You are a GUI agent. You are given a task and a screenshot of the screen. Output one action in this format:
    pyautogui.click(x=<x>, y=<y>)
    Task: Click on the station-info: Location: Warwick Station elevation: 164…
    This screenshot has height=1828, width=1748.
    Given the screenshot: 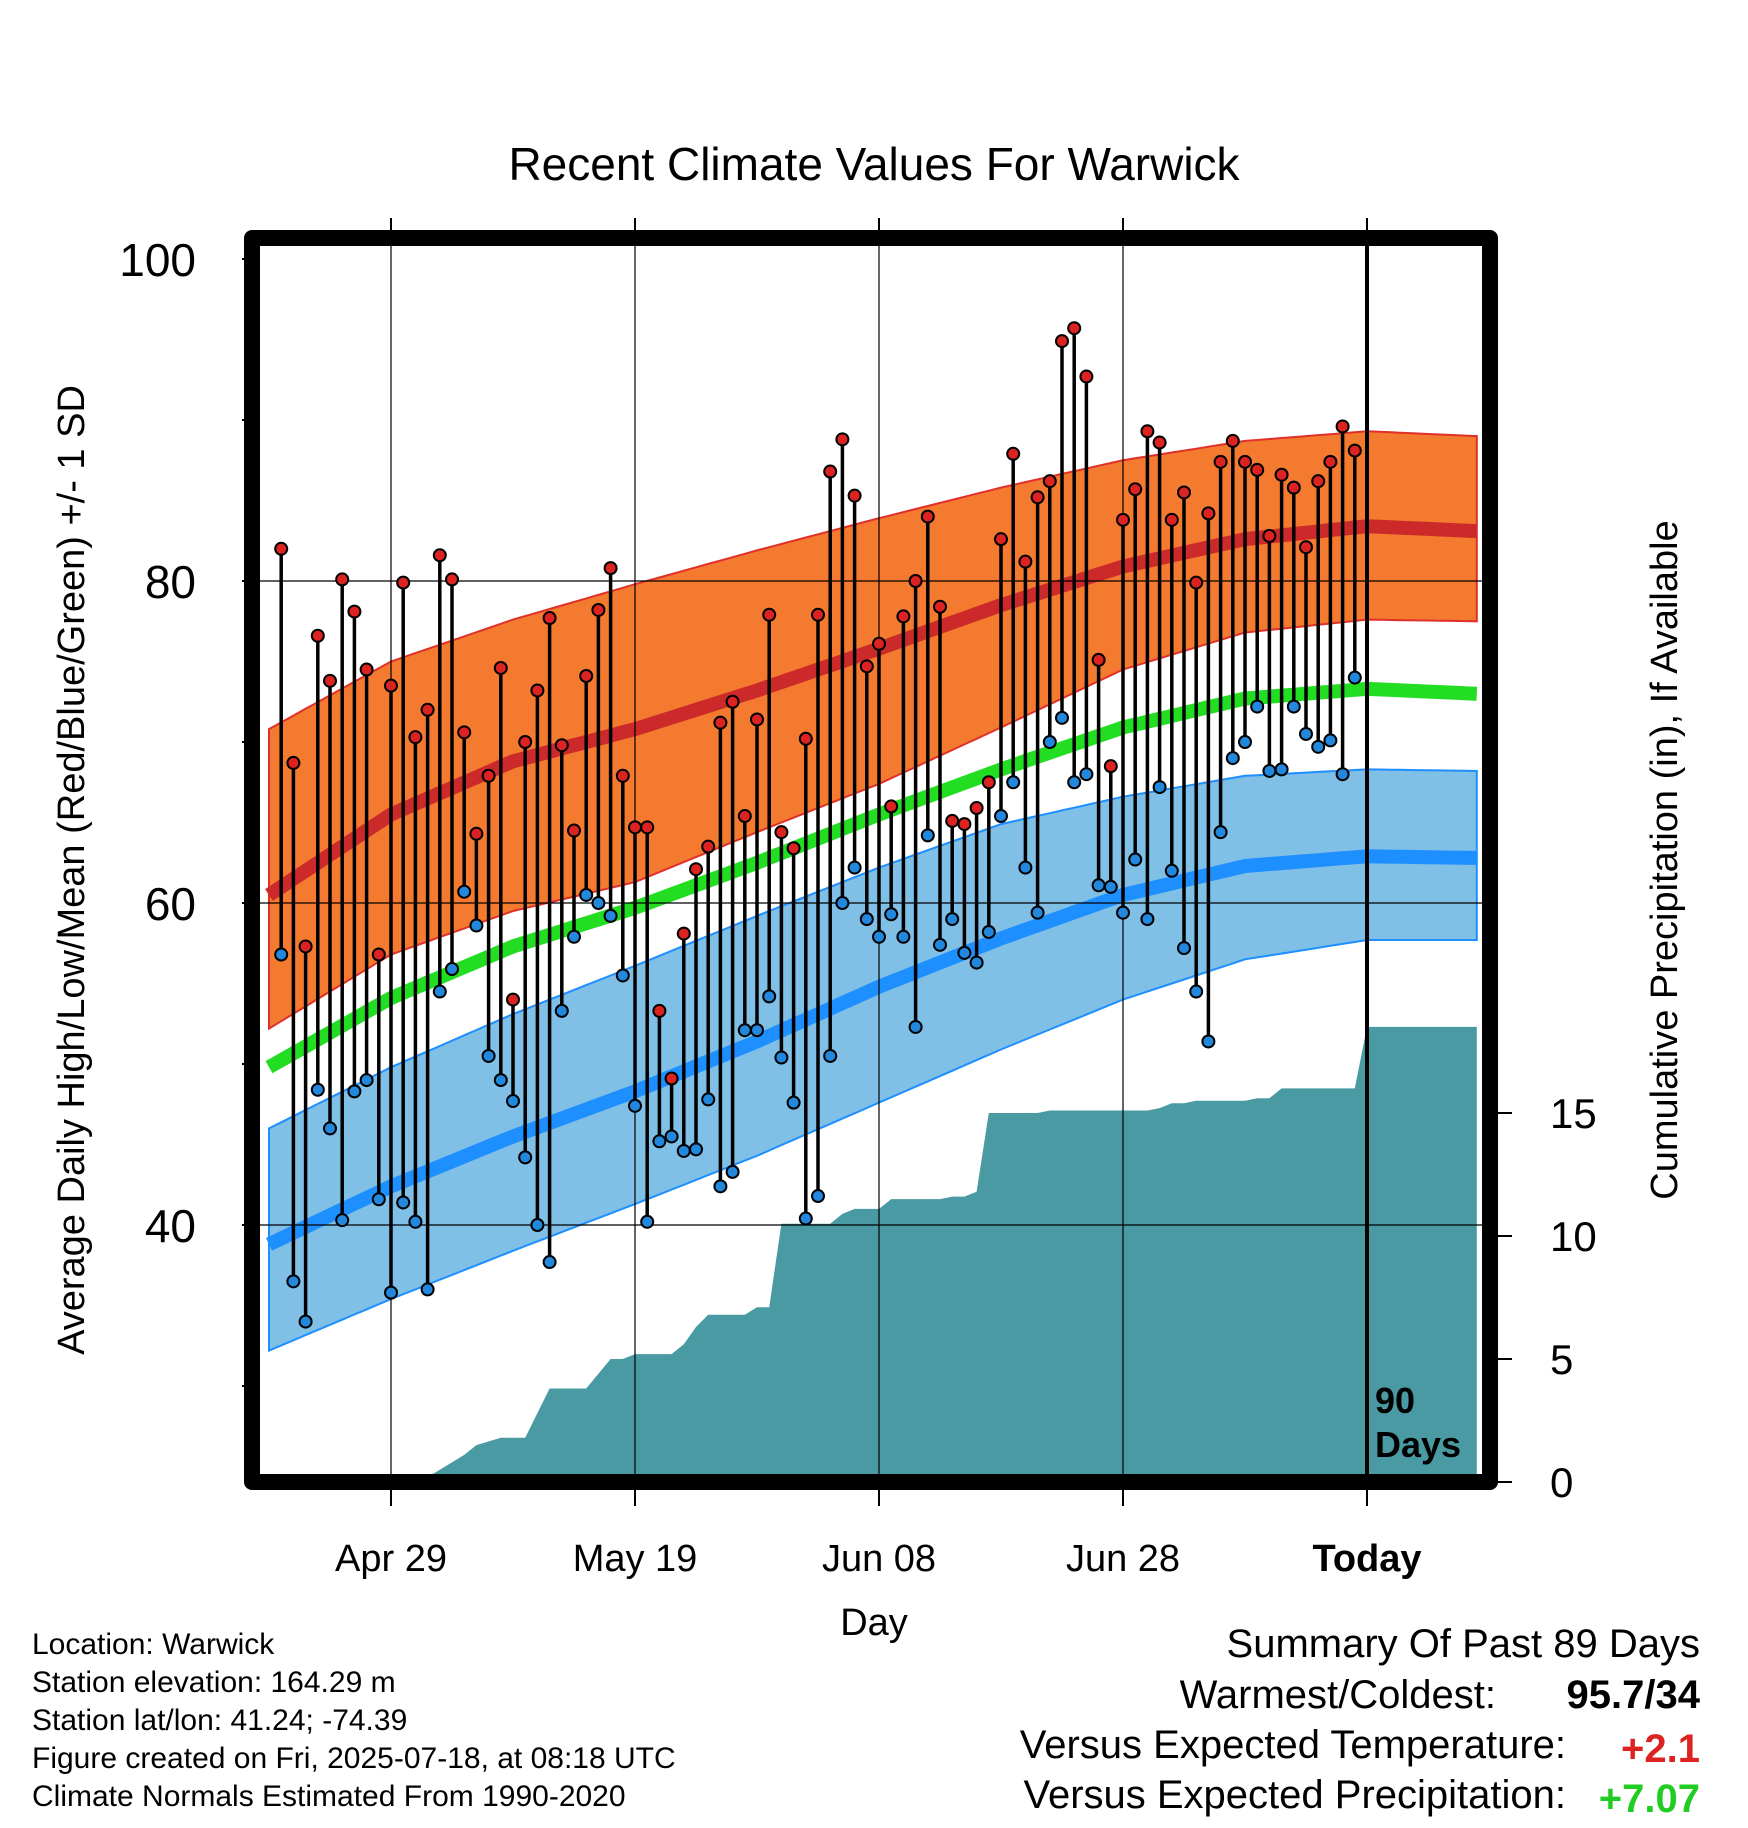 What is the action you would take?
    pyautogui.click(x=354, y=1721)
    